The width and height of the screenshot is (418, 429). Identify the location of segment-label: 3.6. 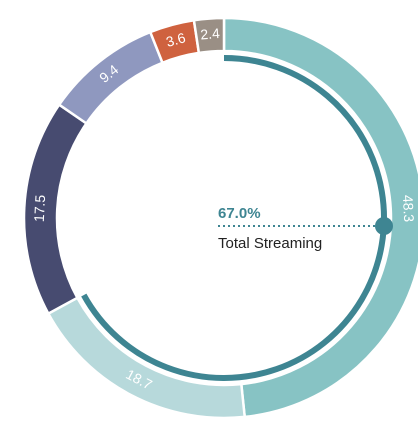
(175, 39).